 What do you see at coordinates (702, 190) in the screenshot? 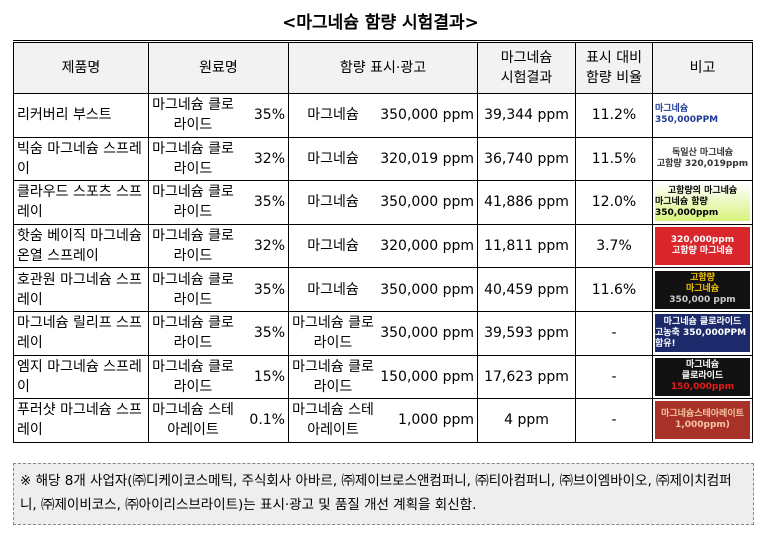
I see `note-text: 고함량의 마그네슘` at bounding box center [702, 190].